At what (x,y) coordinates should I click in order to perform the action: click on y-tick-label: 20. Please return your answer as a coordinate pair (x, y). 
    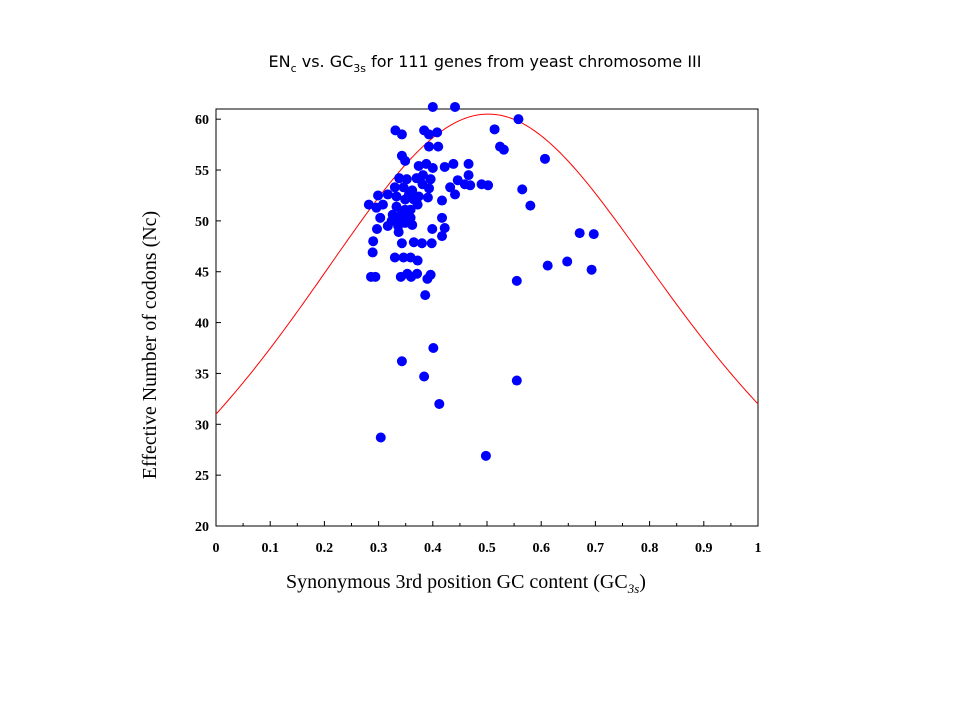
    Looking at the image, I should click on (202, 527).